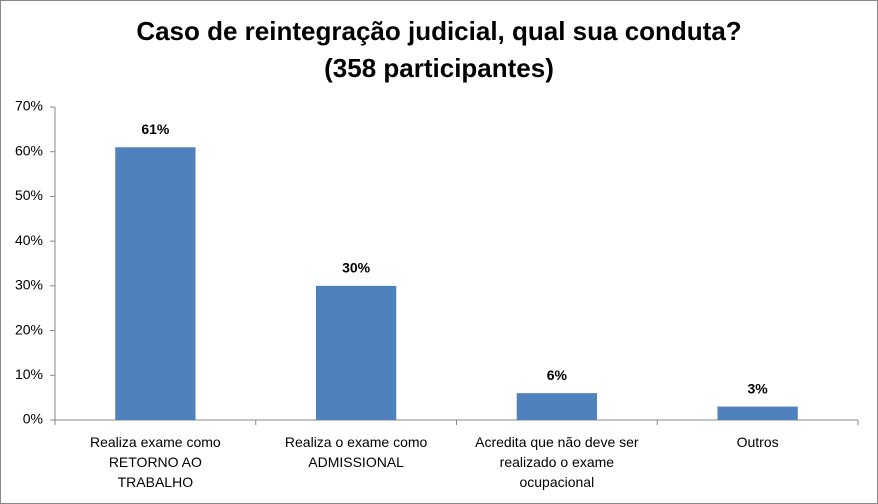  I want to click on x-tick-label: Outros, so click(757, 442).